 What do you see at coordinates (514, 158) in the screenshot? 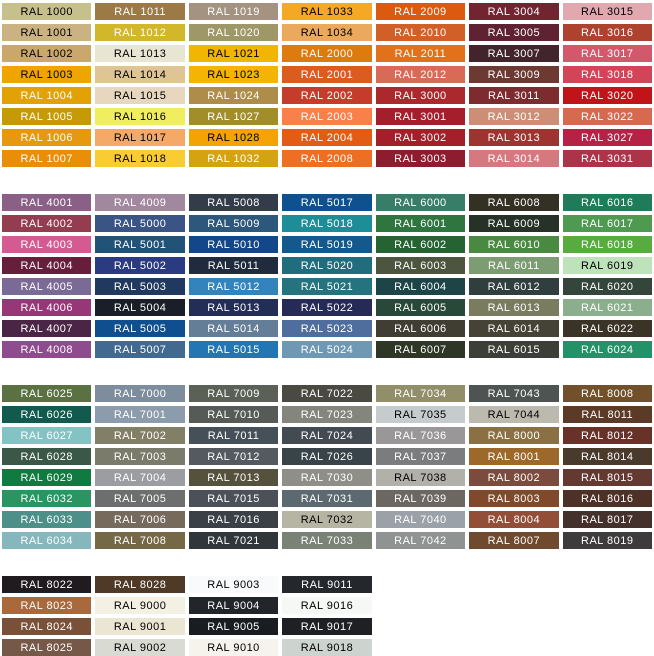
I see `swatch-ral-3014: RAL 3014` at bounding box center [514, 158].